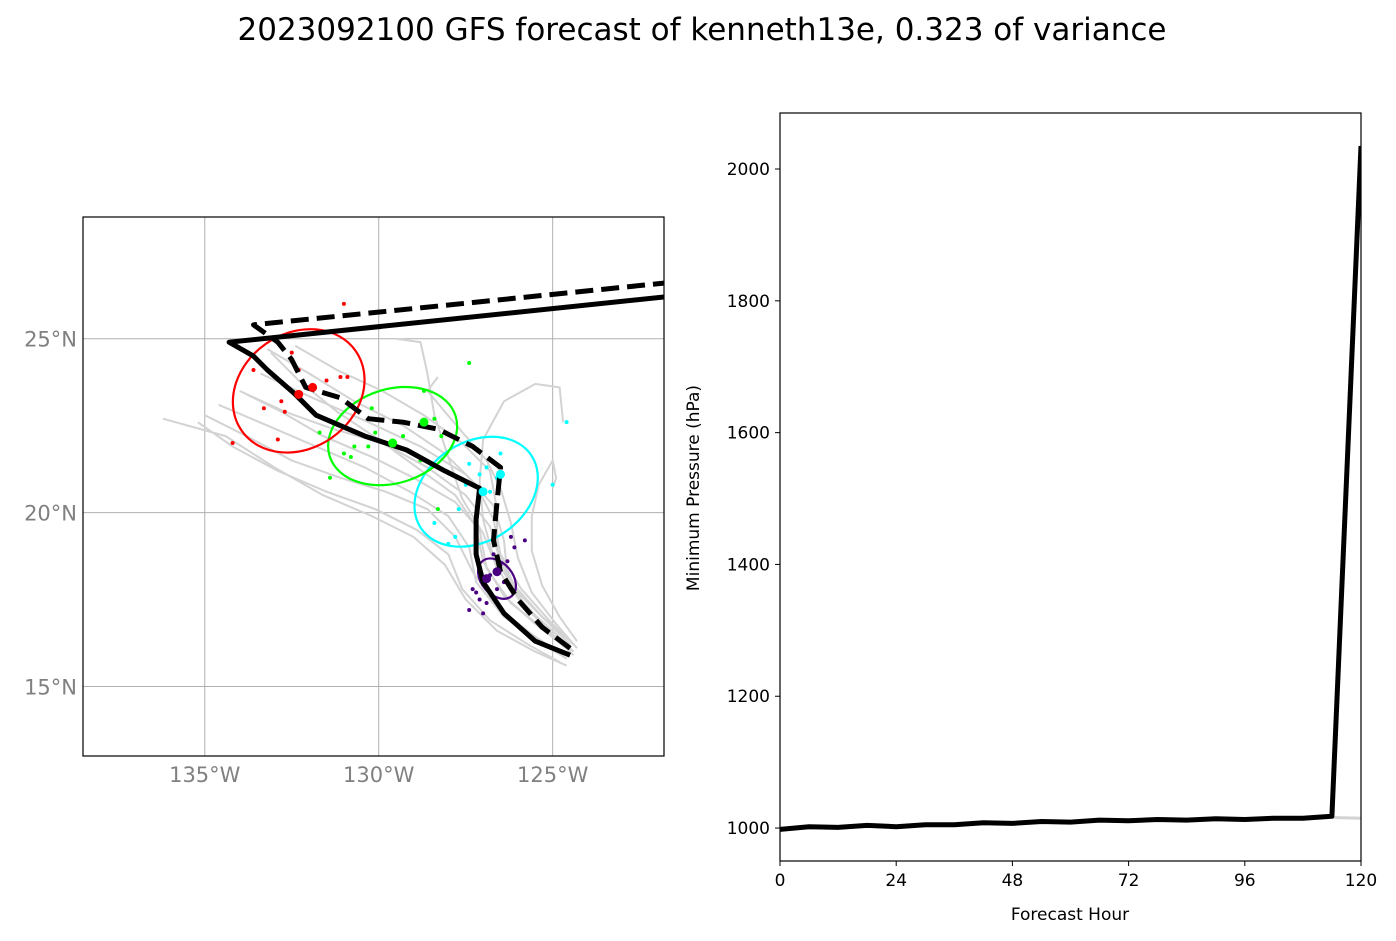 The width and height of the screenshot is (1396, 941). What do you see at coordinates (694, 488) in the screenshot?
I see `y-axis-label: Minimum Pressure (hPa)` at bounding box center [694, 488].